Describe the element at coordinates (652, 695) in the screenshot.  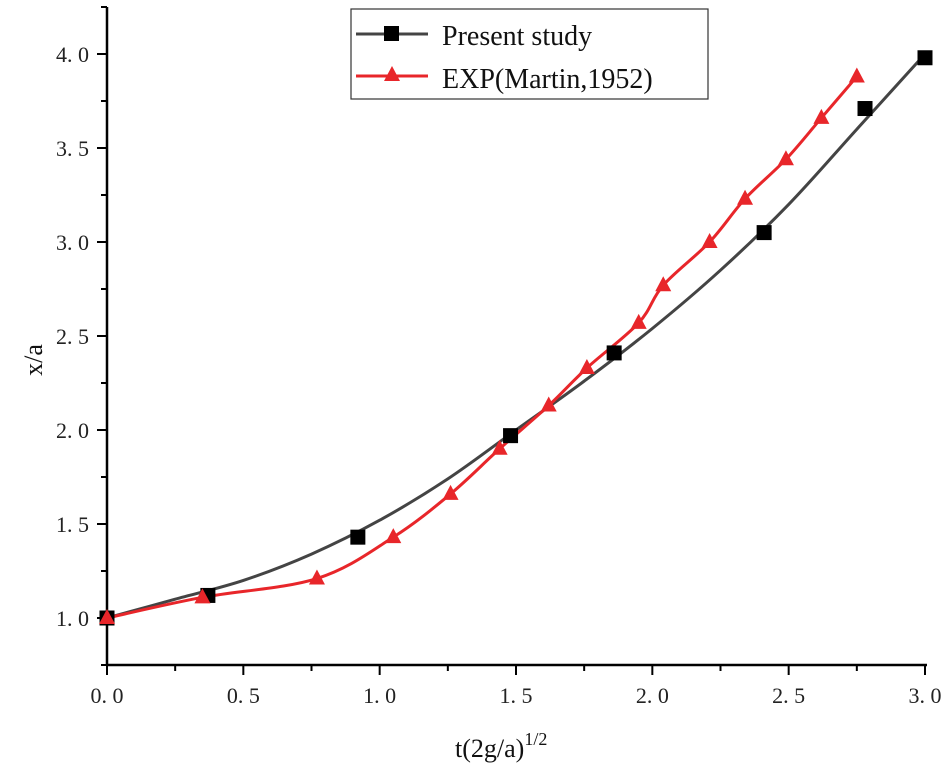
I see `x-tick-label: 2. 0` at that location.